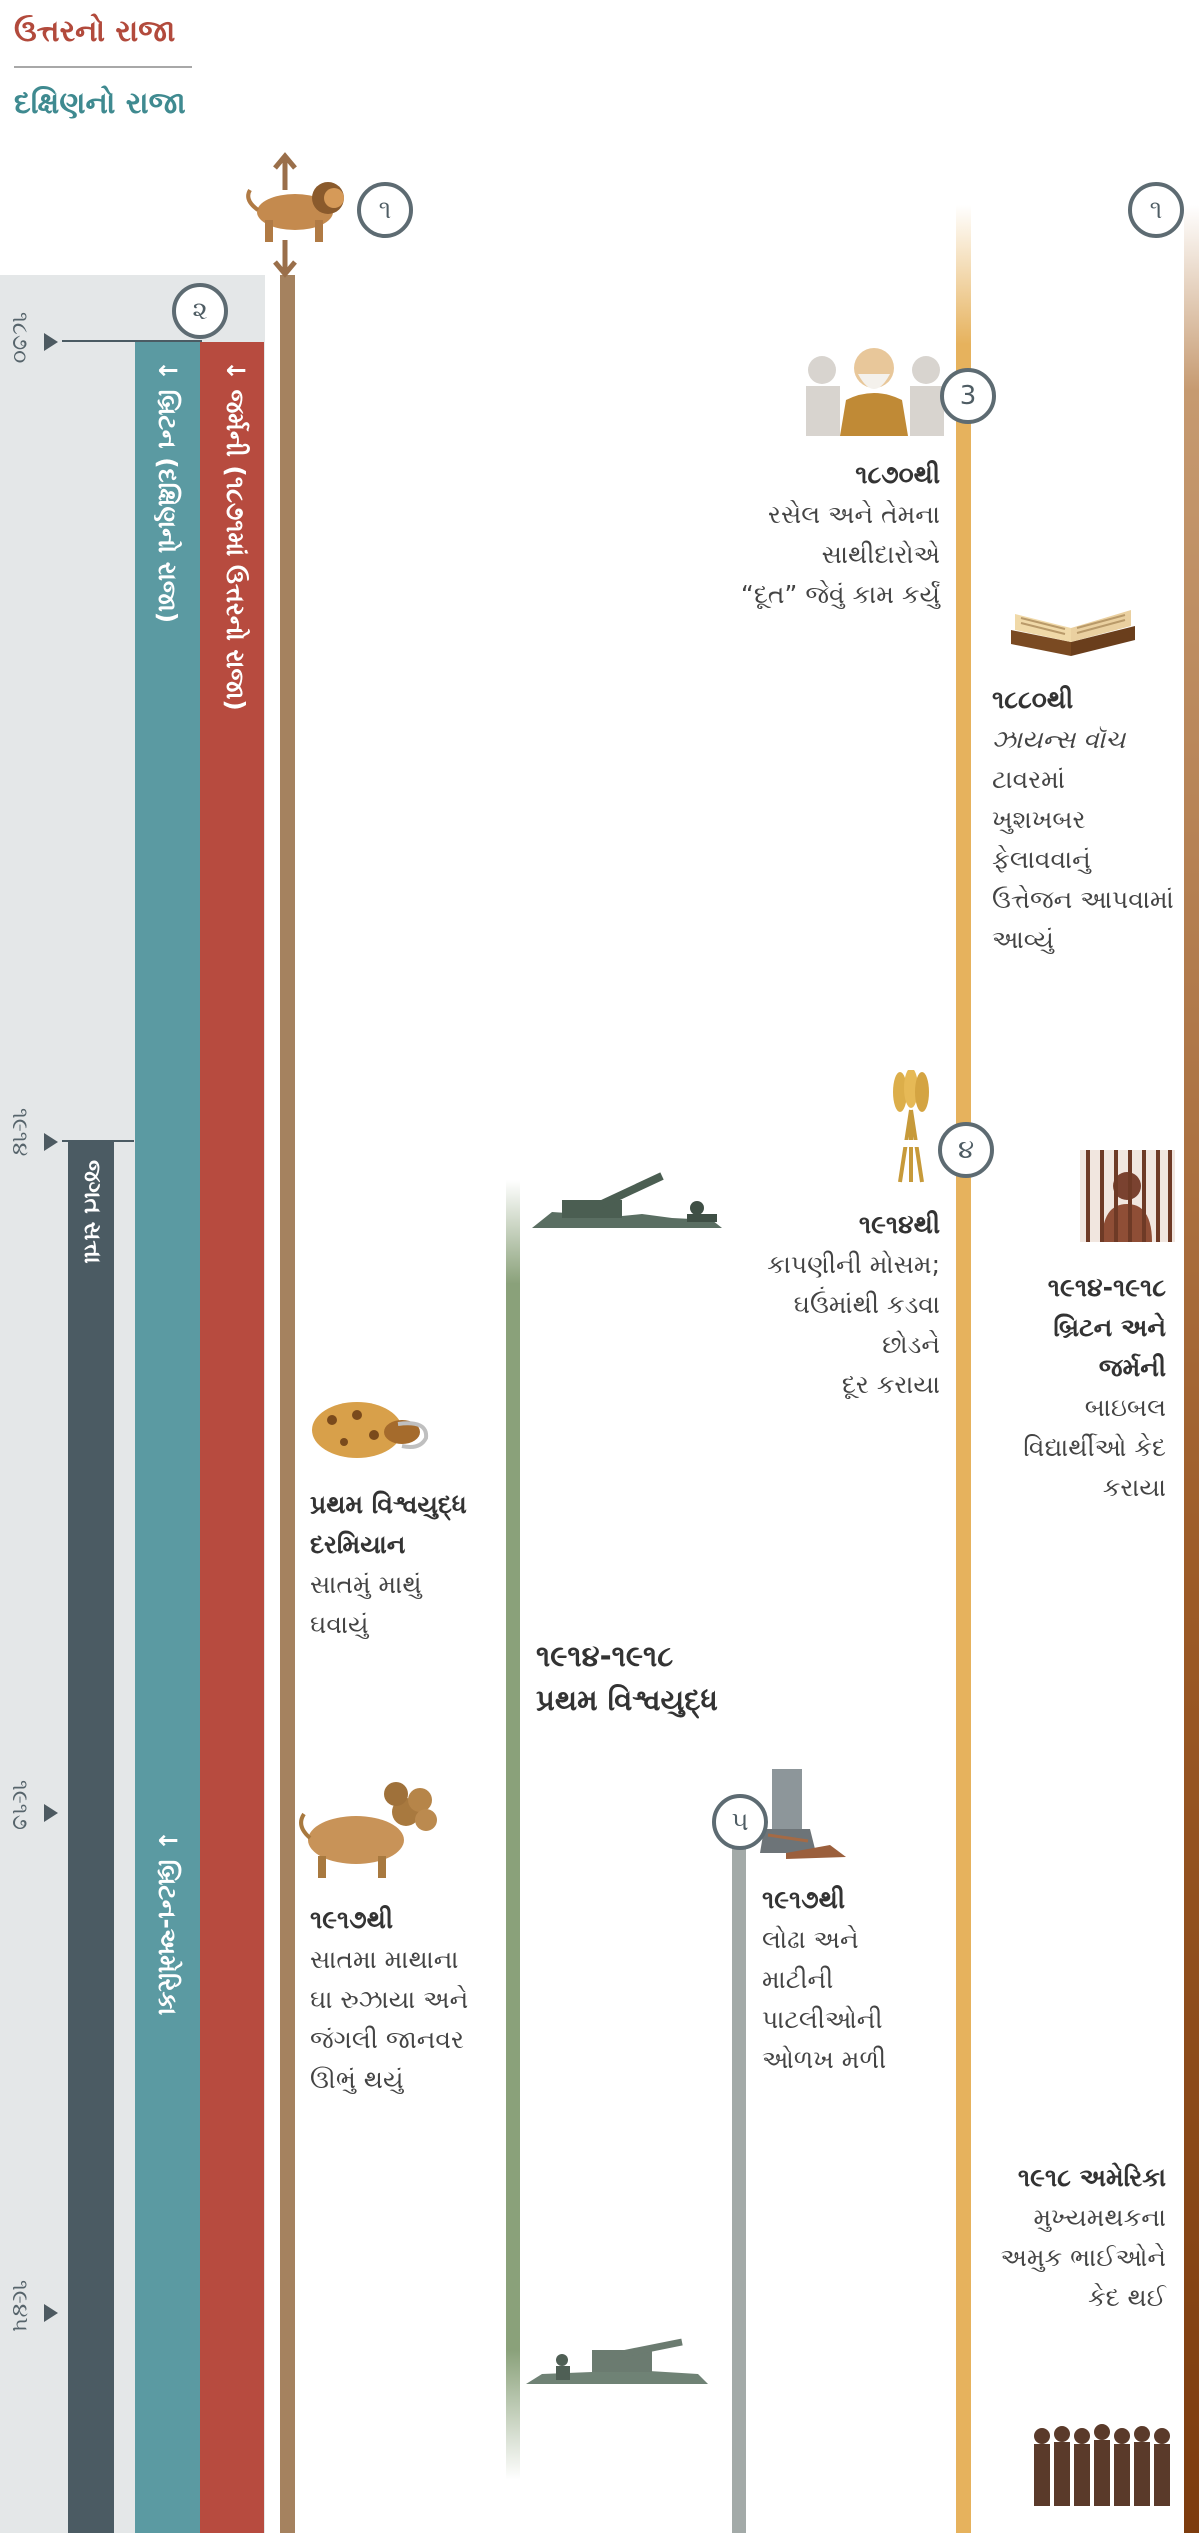 The width and height of the screenshot is (1200, 2533). I want to click on world-power-bar, so click(91, 1837).